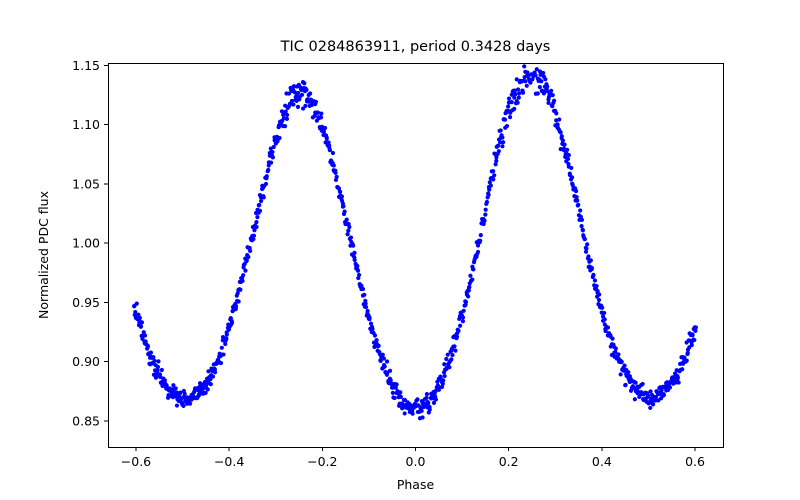  I want to click on y-tick-label: 1.15, so click(86, 65).